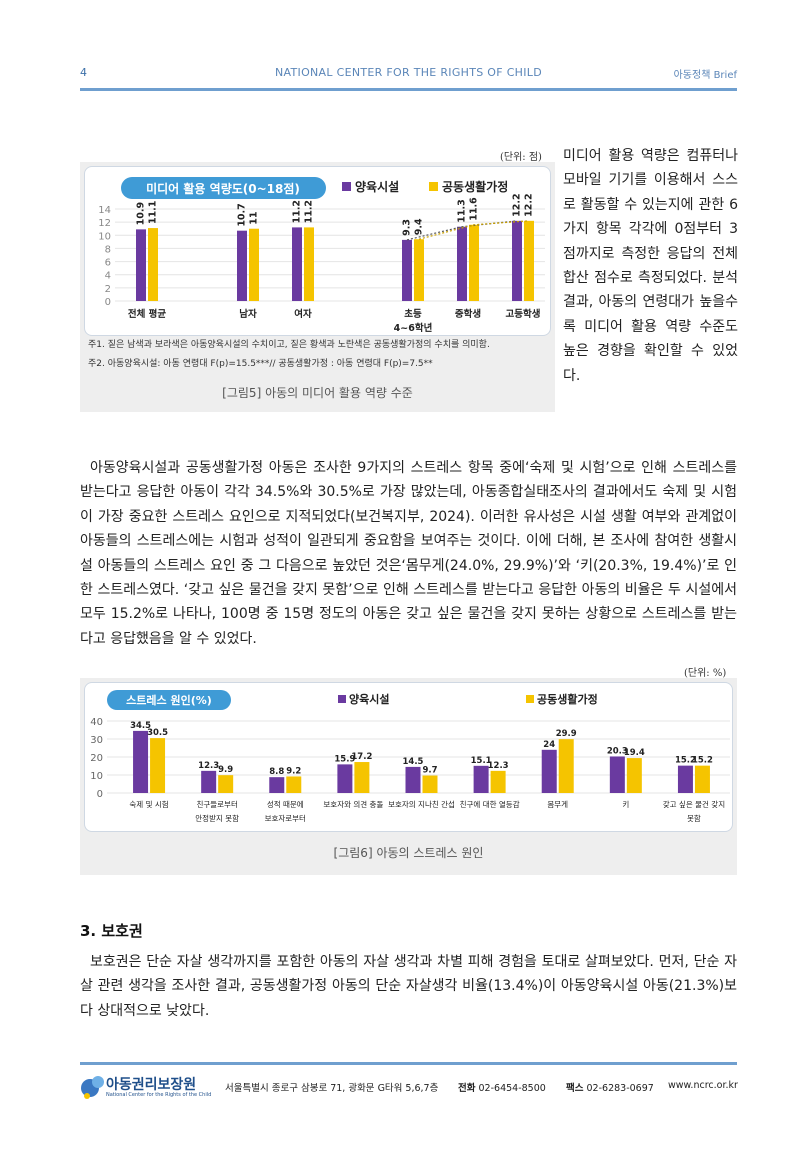 The width and height of the screenshot is (812, 1149). What do you see at coordinates (111, 931) in the screenshot?
I see `section-title-protection: 3. 보호권` at bounding box center [111, 931].